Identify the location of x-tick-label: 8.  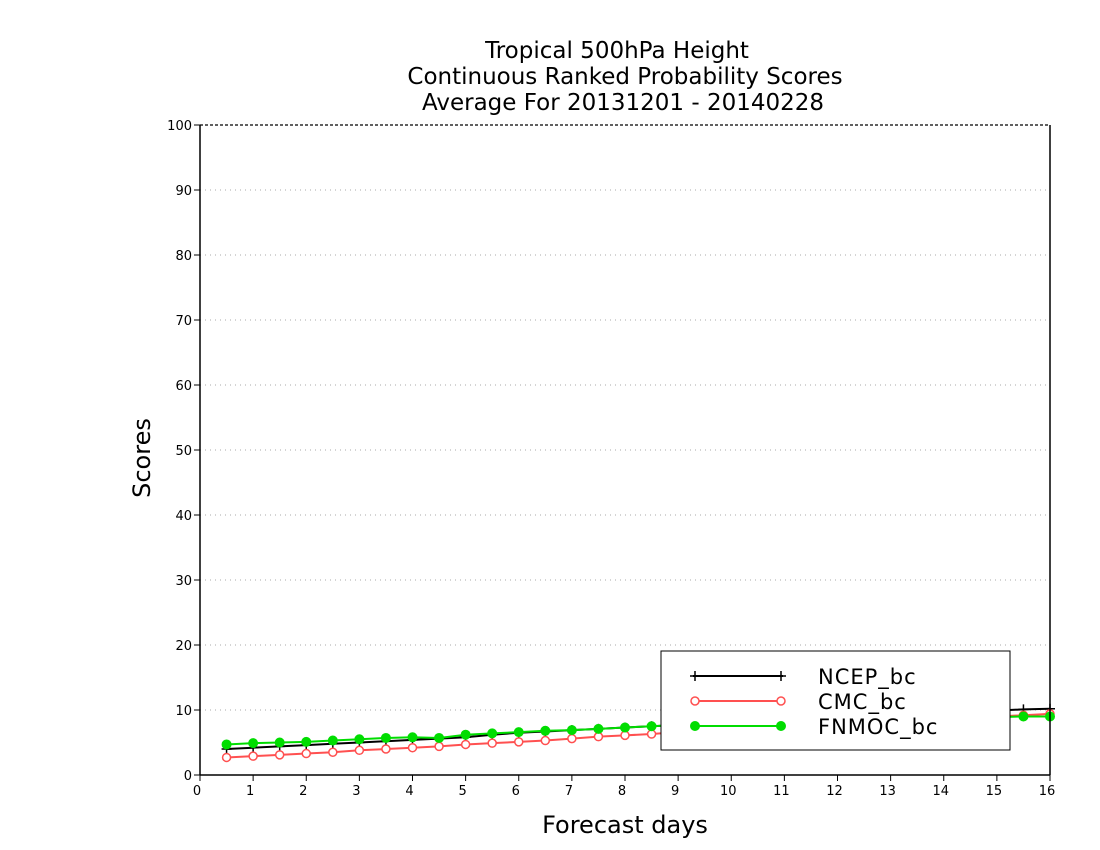
(622, 791).